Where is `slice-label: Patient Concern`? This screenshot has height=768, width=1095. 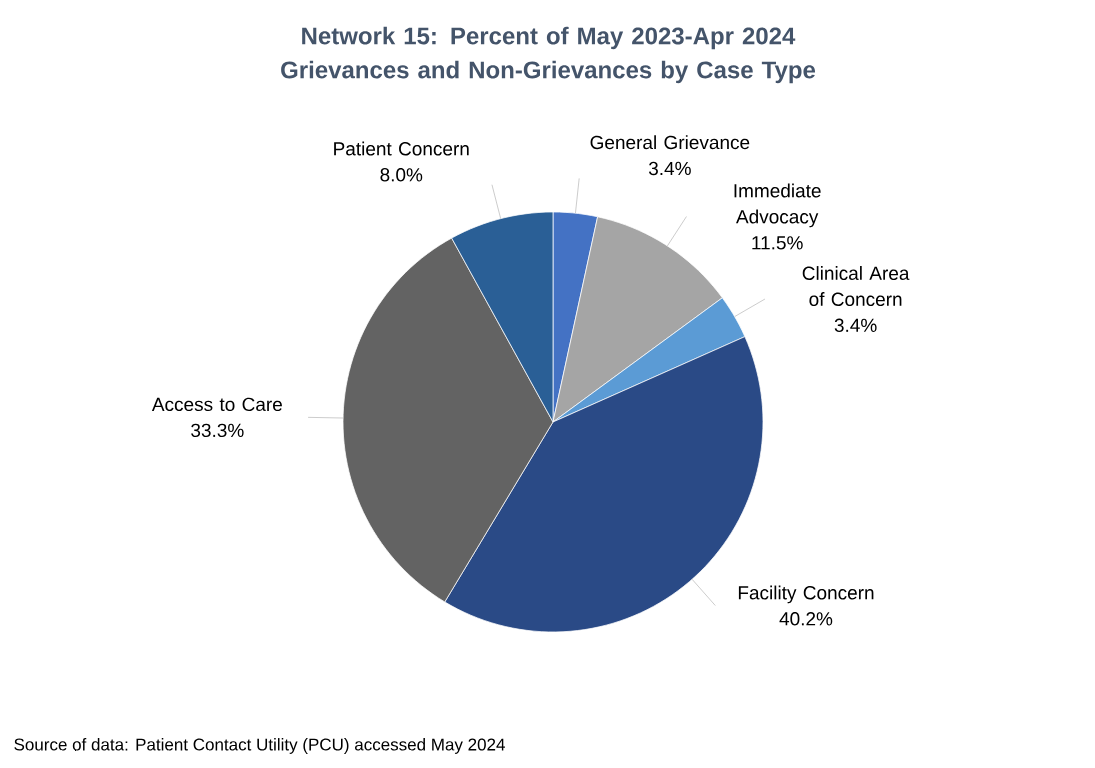 slice-label: Patient Concern is located at coordinates (401, 148).